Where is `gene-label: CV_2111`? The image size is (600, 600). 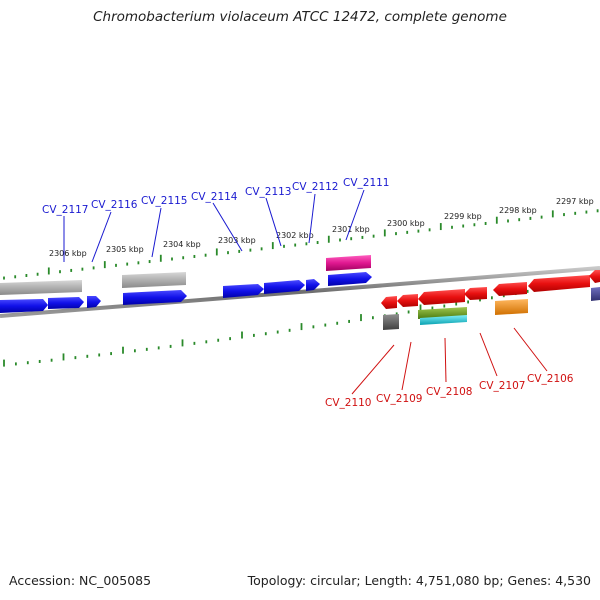
gene-label: CV_2111 is located at coordinates (366, 183).